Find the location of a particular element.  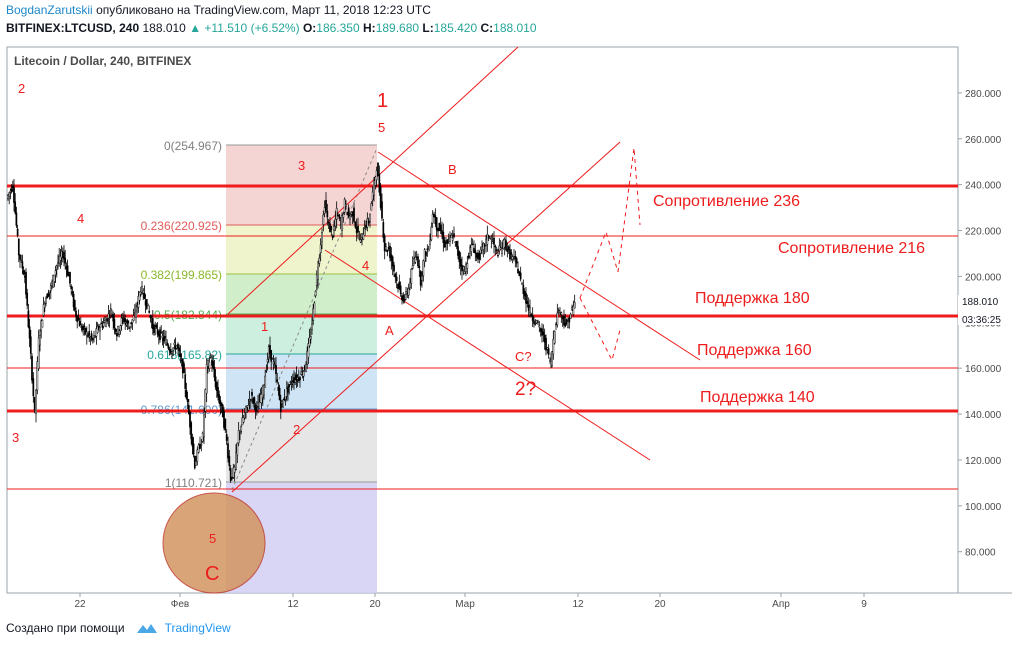

descending-upper-line is located at coordinates (539, 256).